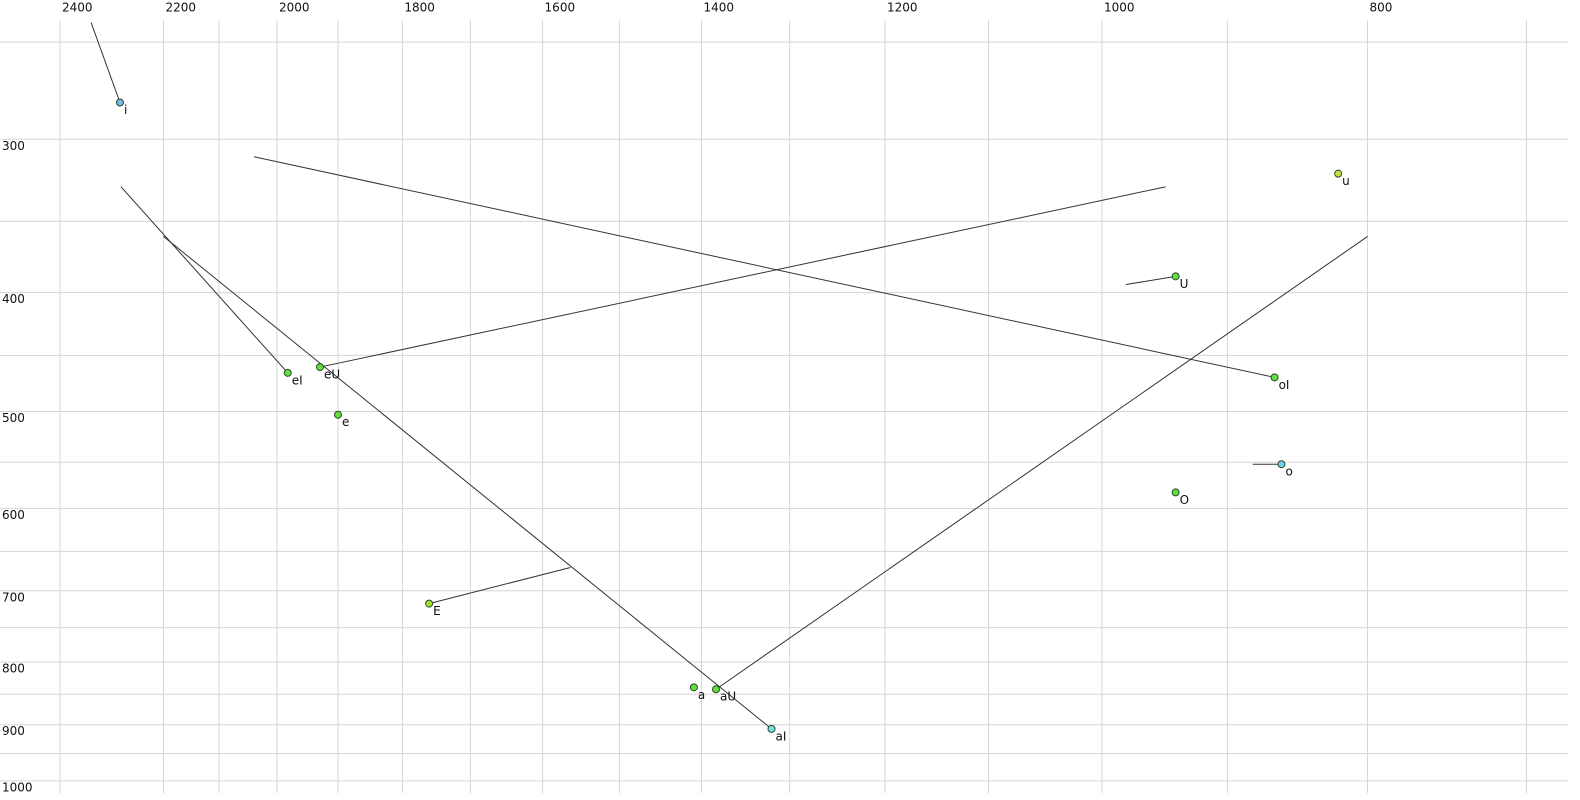 Image resolution: width=1580 pixels, height=800 pixels. What do you see at coordinates (345, 422) in the screenshot?
I see `vowel-label: e` at bounding box center [345, 422].